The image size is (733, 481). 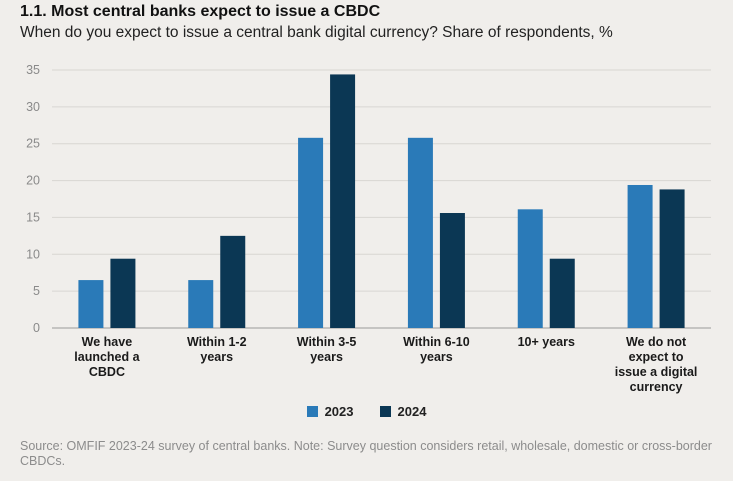 What do you see at coordinates (366, 411) in the screenshot?
I see `legend: 2023 2024` at bounding box center [366, 411].